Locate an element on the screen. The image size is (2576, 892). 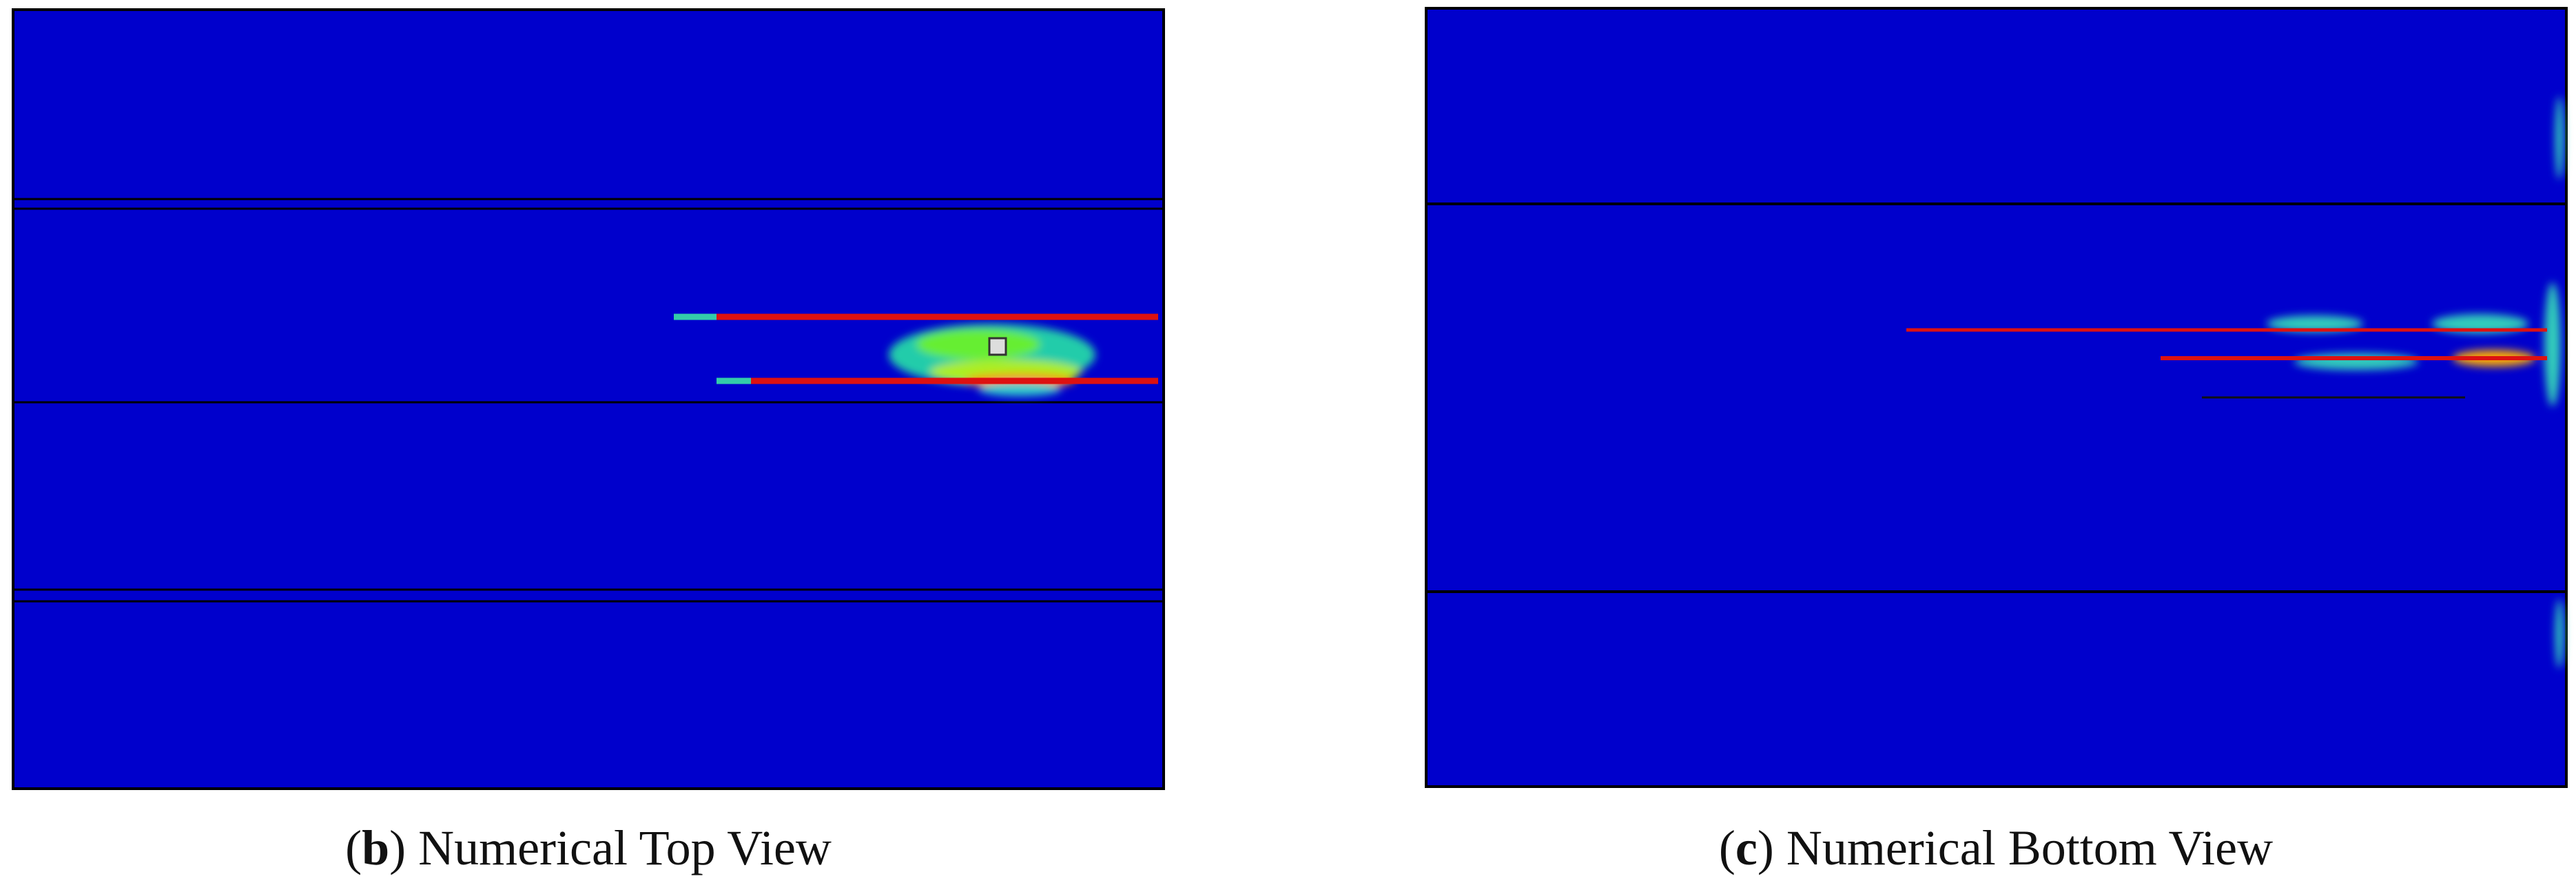
damage-zone is located at coordinates (916, 354).